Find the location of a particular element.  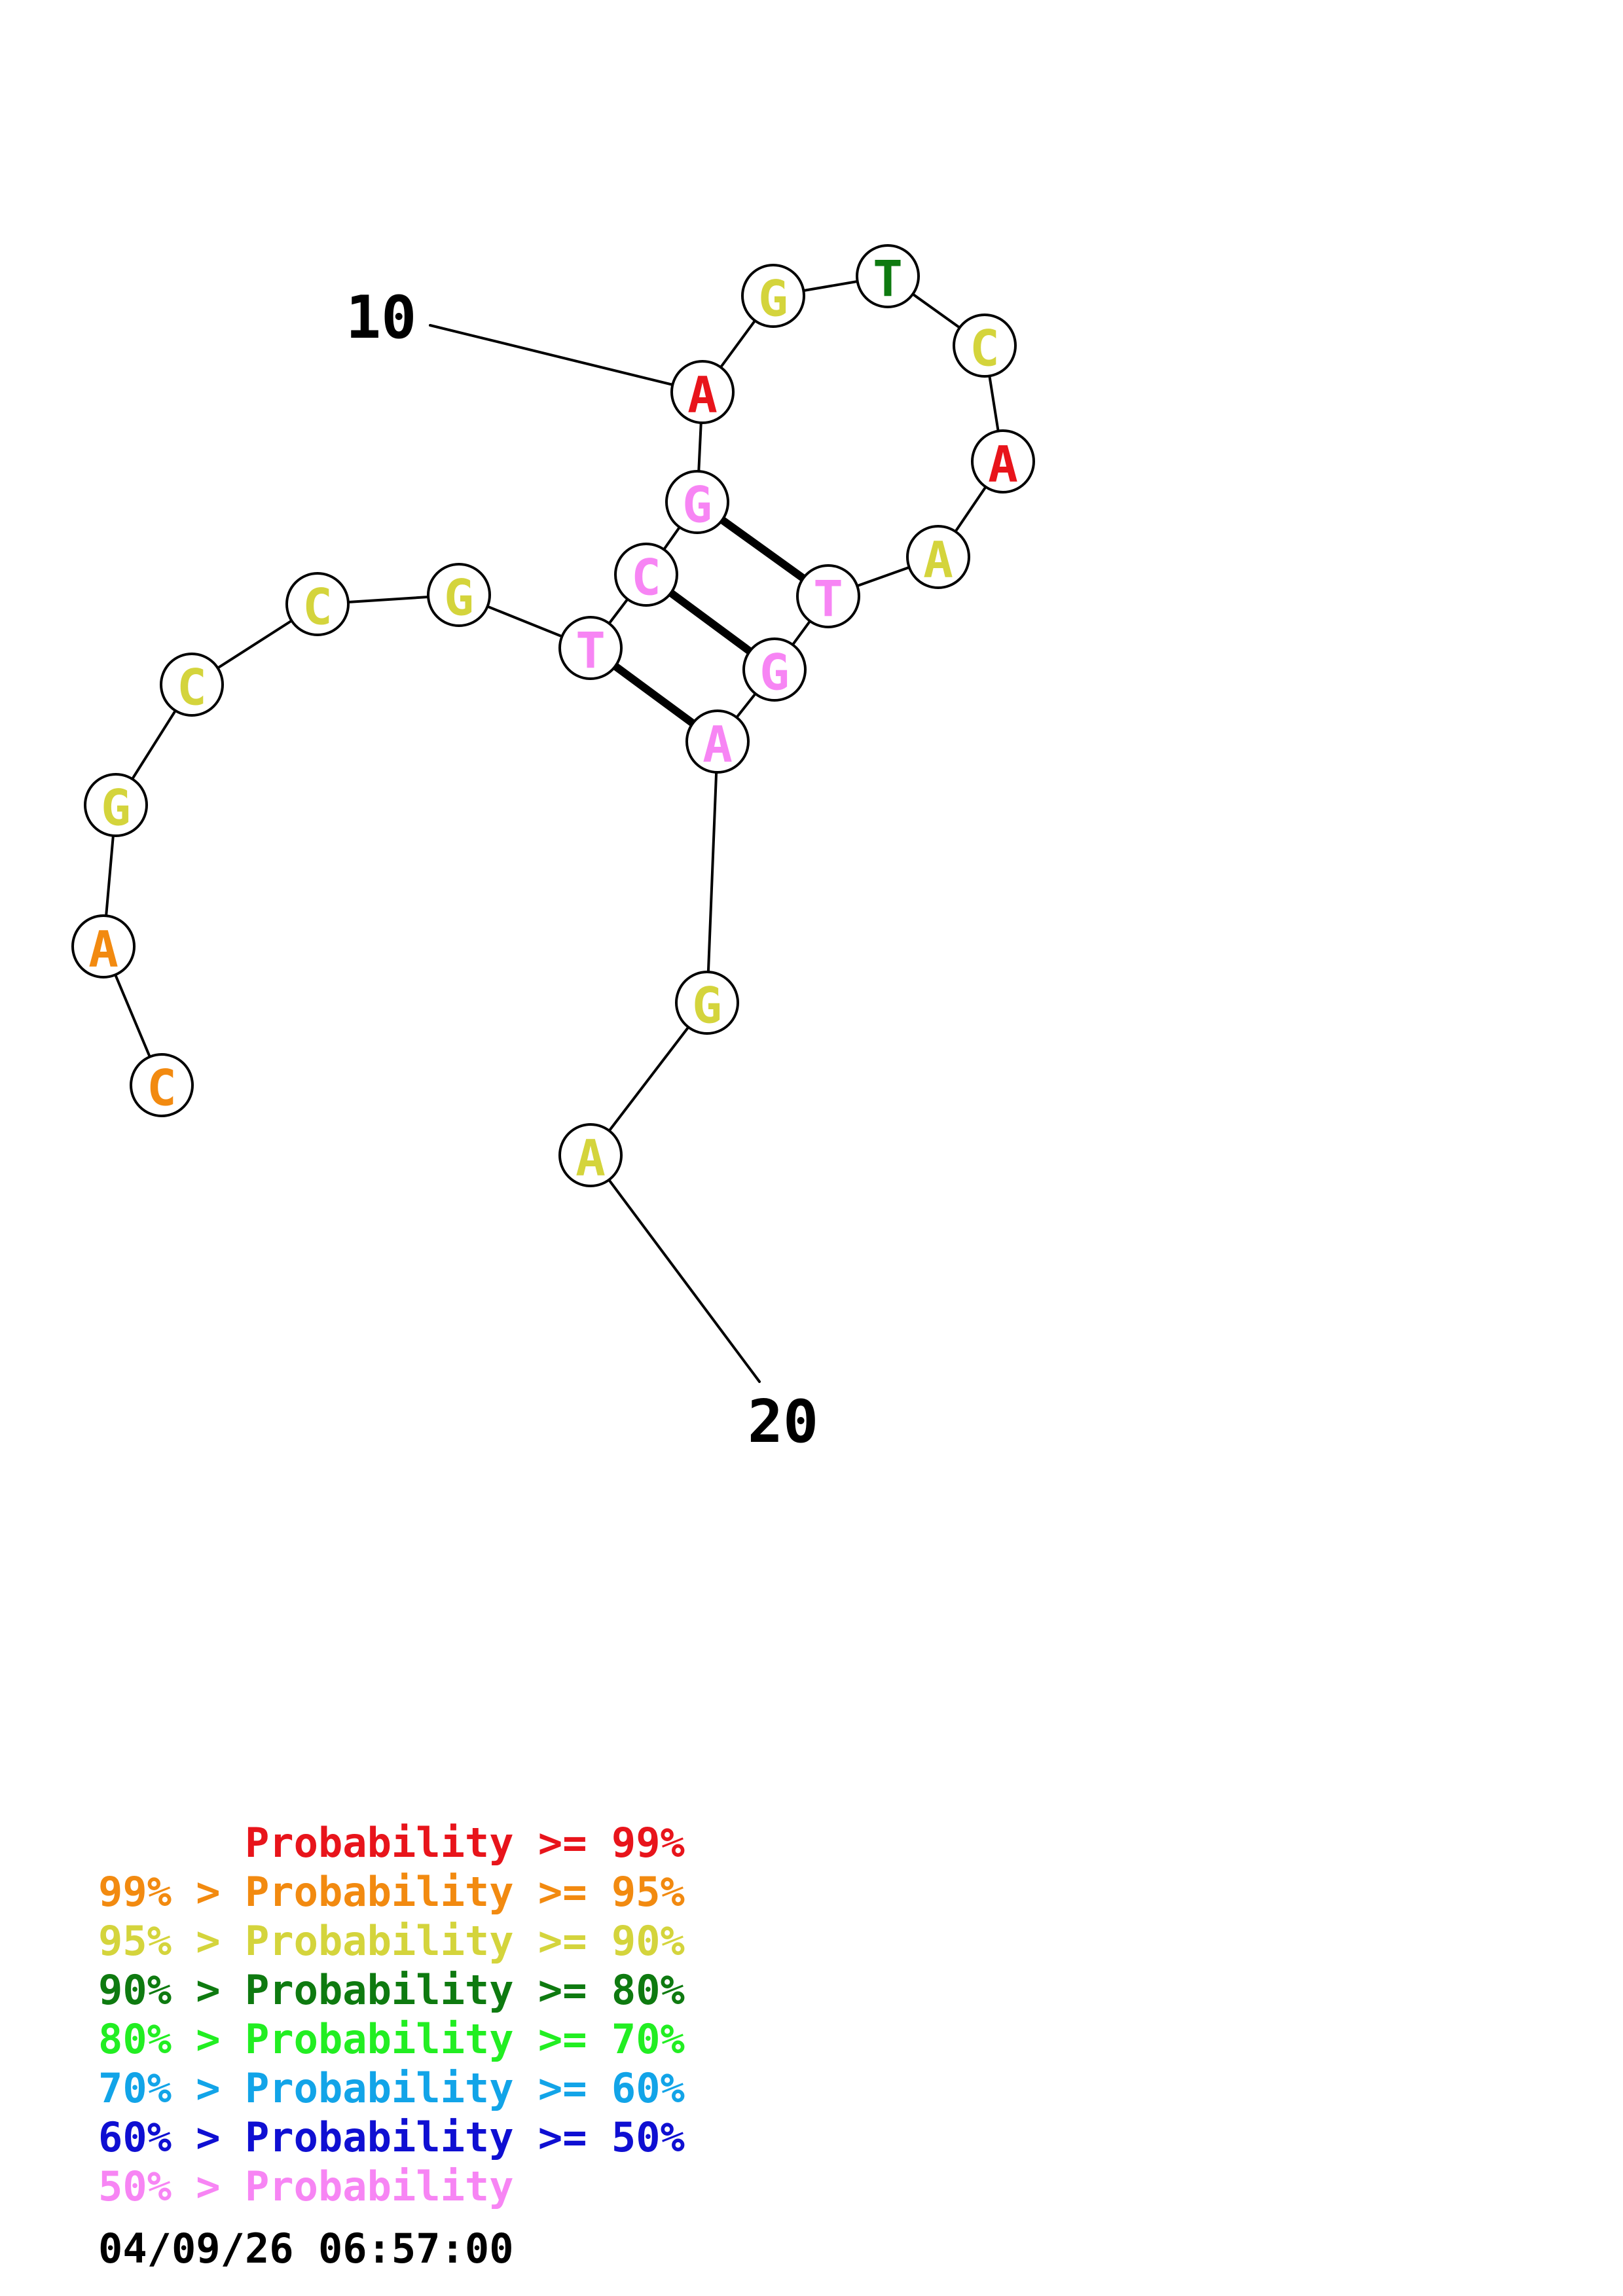

nucleotide-16: T is located at coordinates (828, 596).